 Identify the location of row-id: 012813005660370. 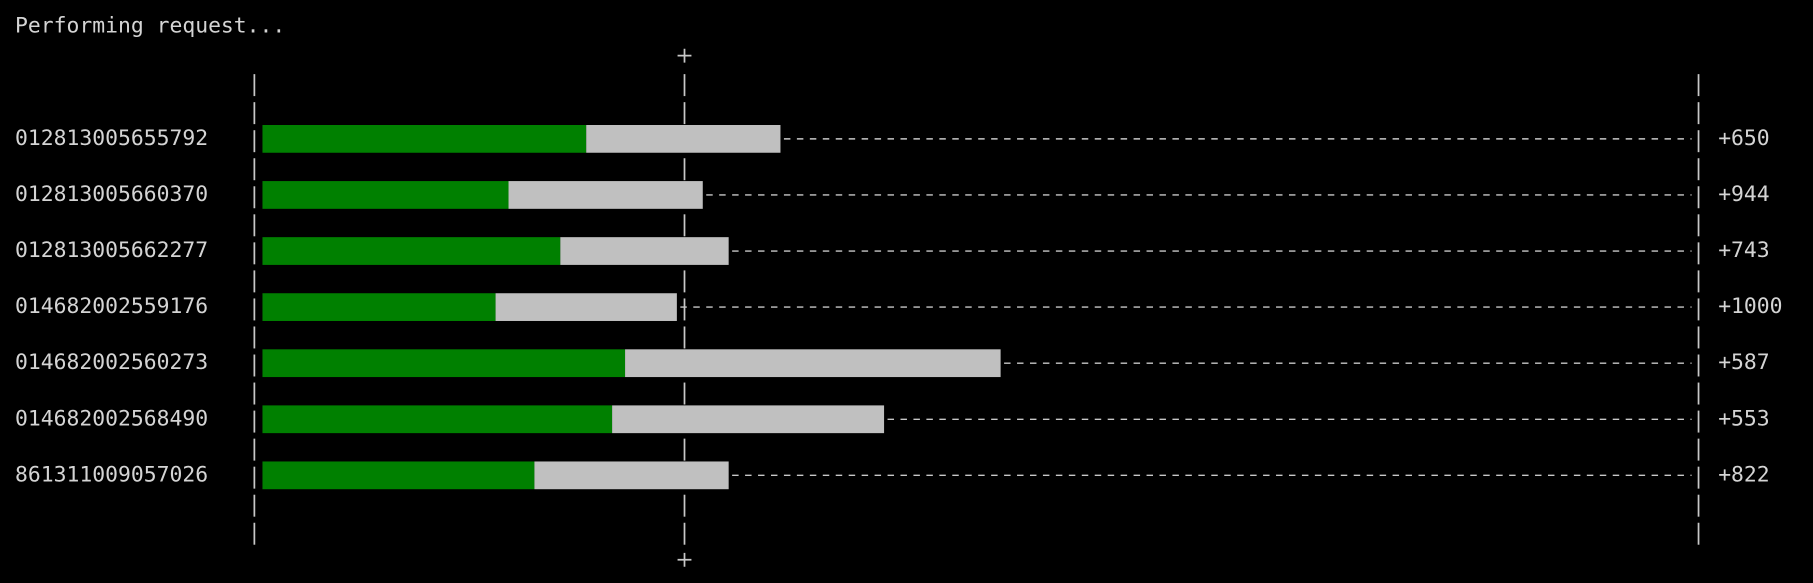
(111, 194).